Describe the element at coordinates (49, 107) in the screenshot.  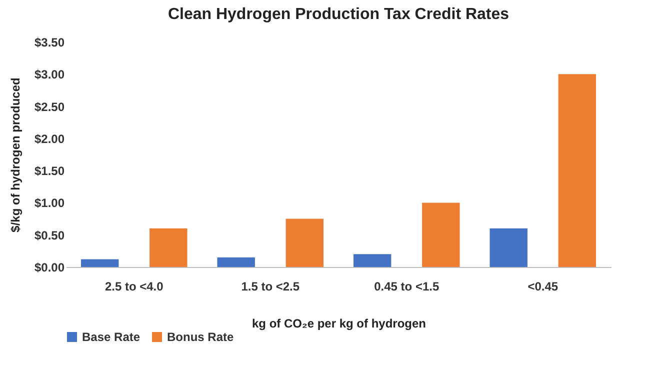
I see `y-tick-label: $2.50` at that location.